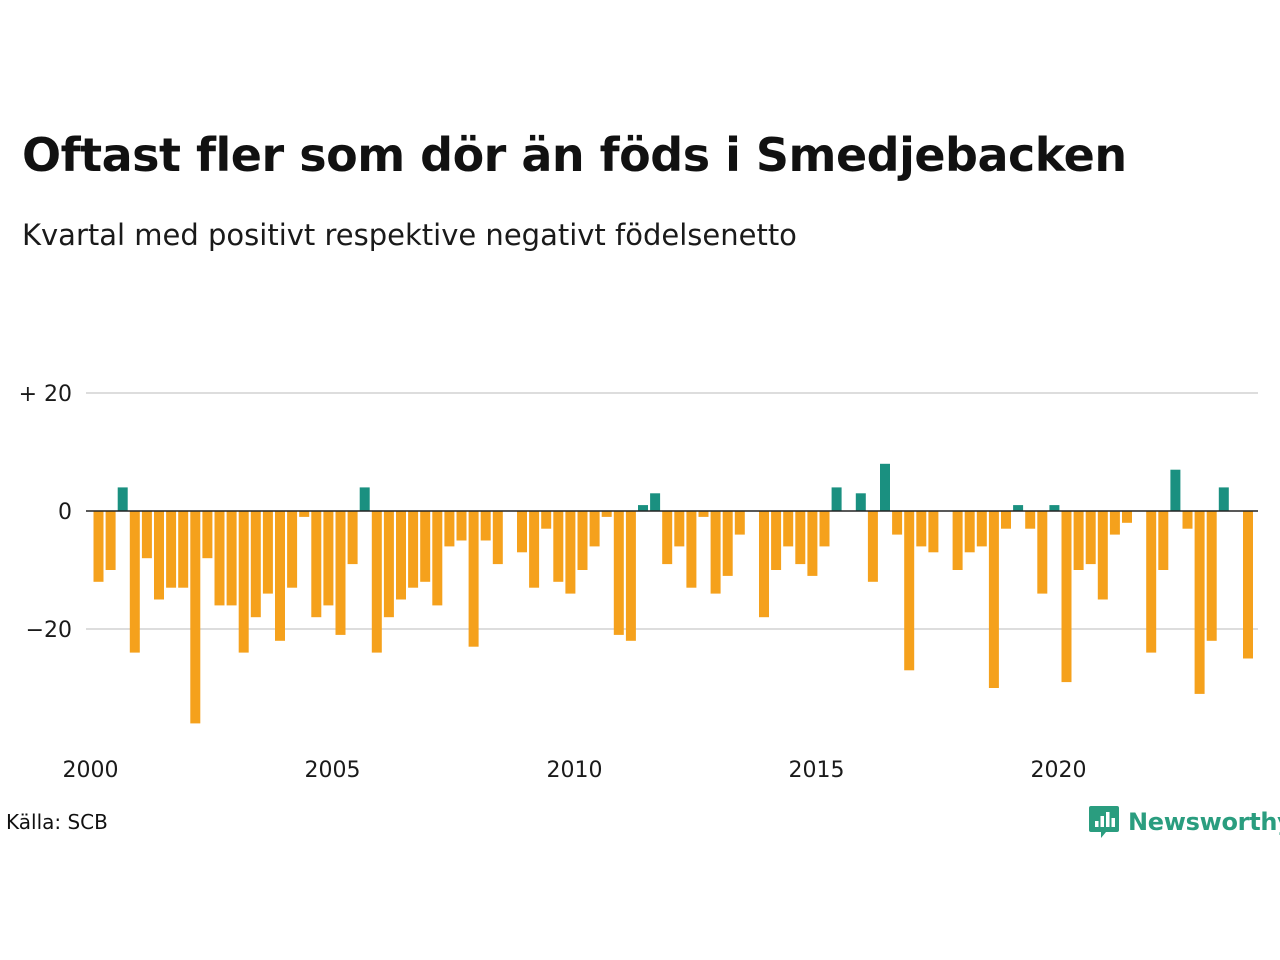 The image size is (1280, 960). What do you see at coordinates (1104, 822) in the screenshot?
I see `newsworthy-logo-icon` at bounding box center [1104, 822].